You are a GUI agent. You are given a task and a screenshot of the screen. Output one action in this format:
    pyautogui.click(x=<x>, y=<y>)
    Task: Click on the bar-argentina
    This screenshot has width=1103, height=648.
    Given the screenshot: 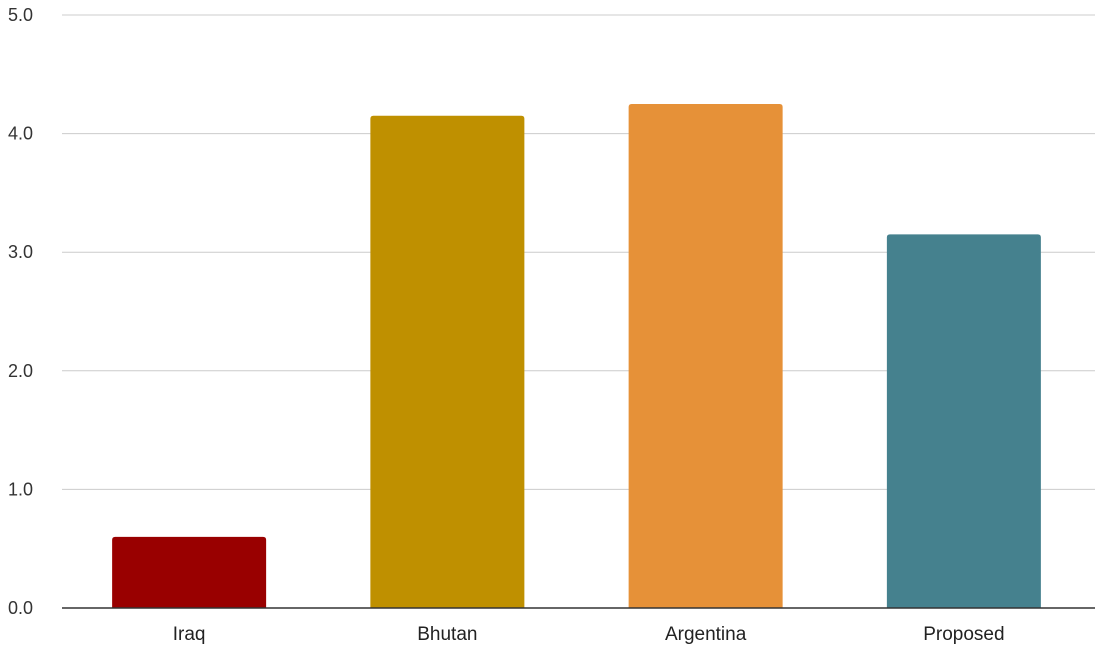 What is the action you would take?
    pyautogui.click(x=705, y=355)
    